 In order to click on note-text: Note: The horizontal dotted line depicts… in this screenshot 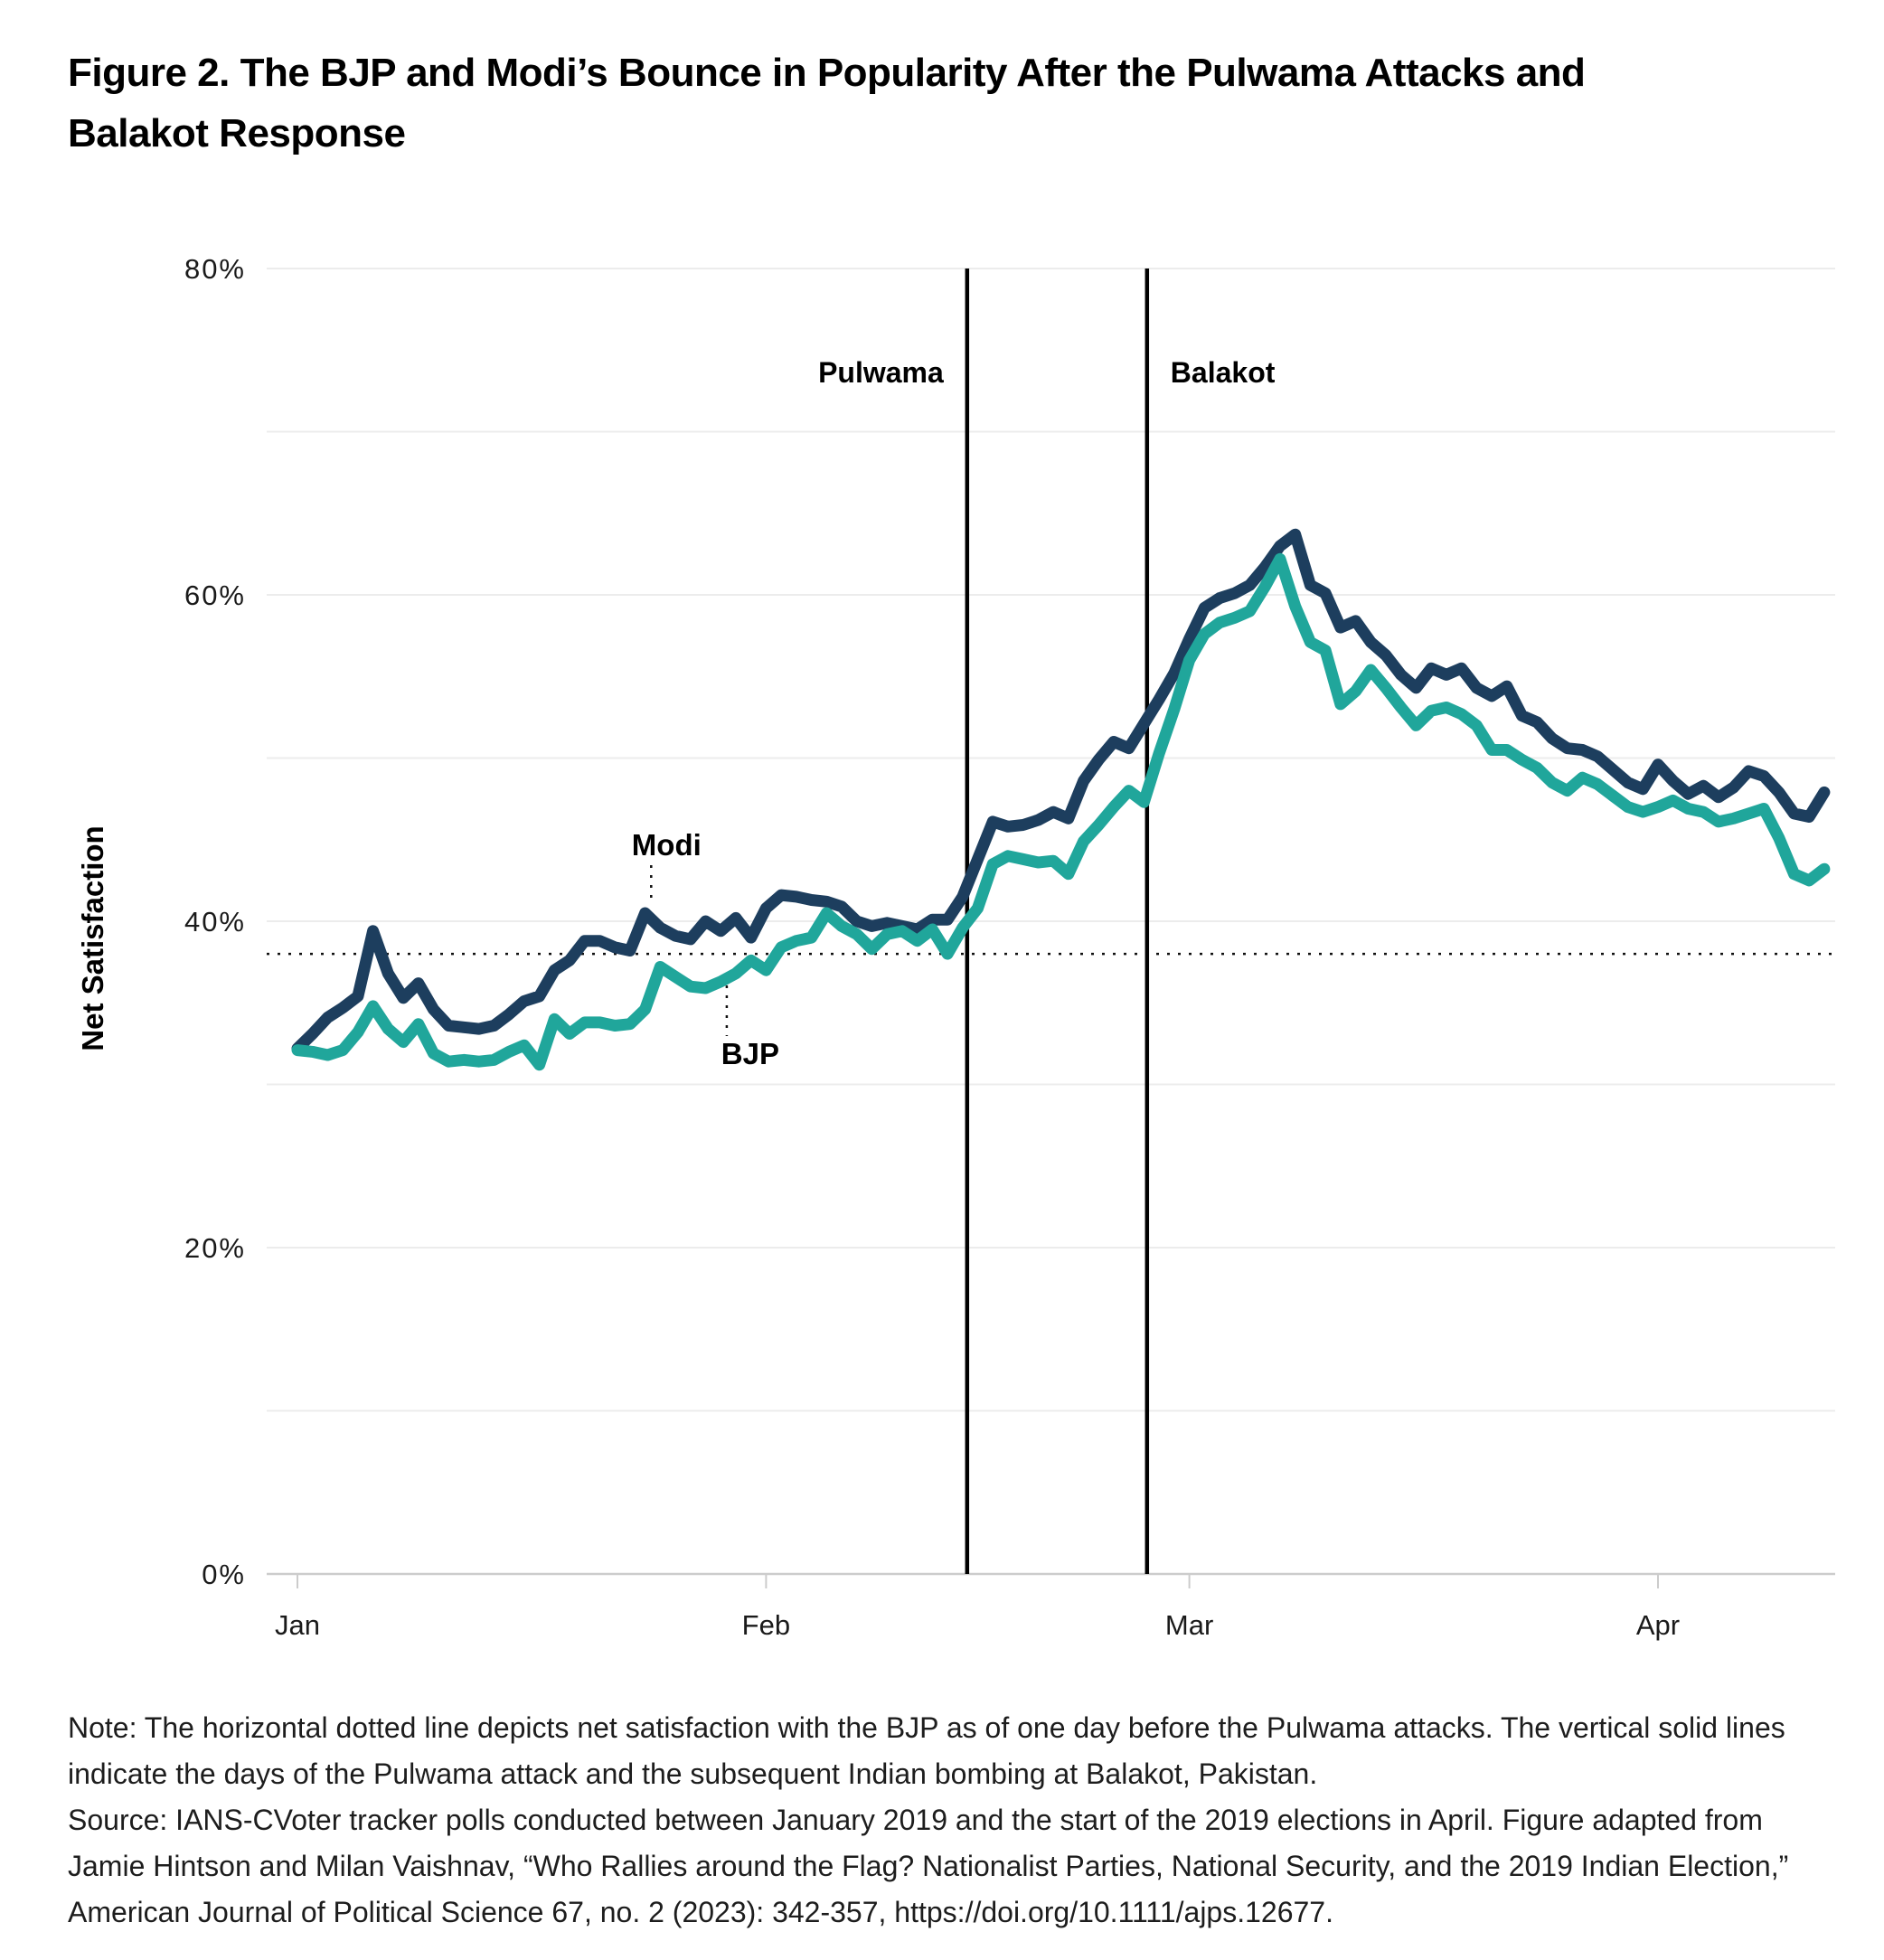, I will do `click(926, 1750)`.